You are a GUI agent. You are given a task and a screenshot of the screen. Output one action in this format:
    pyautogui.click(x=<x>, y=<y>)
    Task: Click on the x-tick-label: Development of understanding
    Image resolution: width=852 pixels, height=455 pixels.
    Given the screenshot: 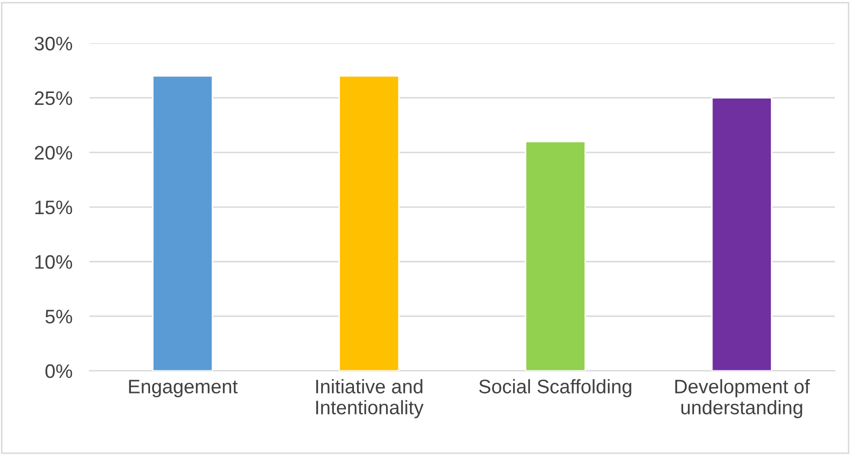 What is the action you would take?
    pyautogui.click(x=742, y=398)
    